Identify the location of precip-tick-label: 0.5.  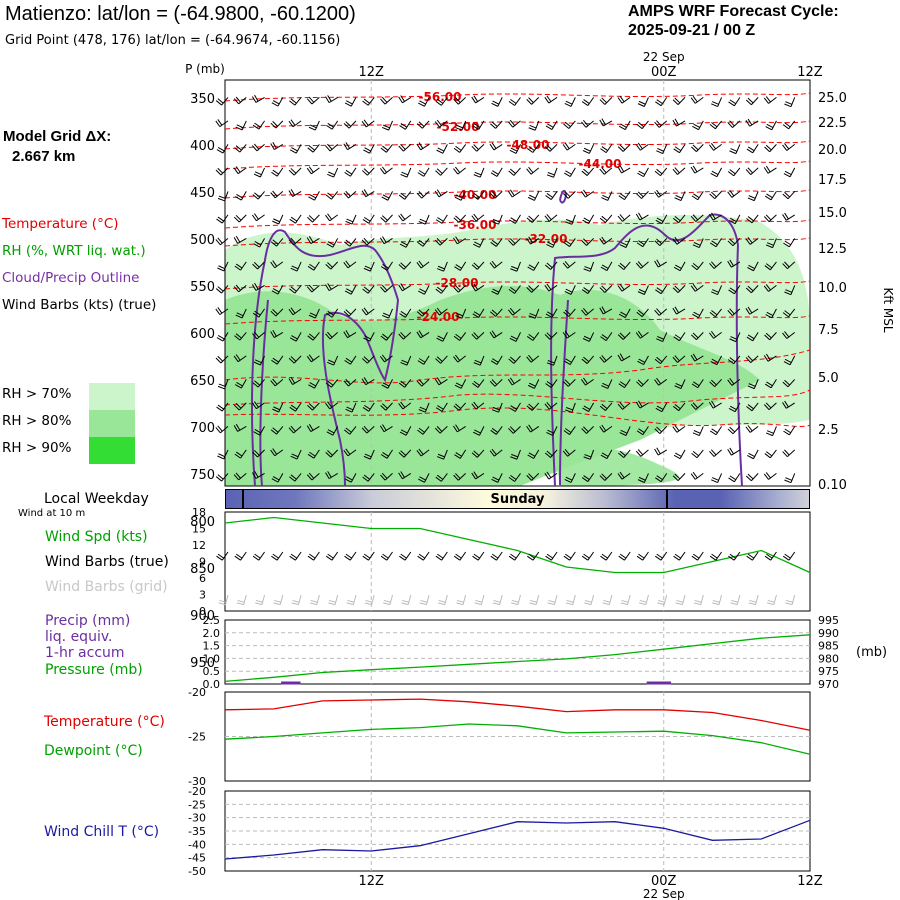
(212, 671).